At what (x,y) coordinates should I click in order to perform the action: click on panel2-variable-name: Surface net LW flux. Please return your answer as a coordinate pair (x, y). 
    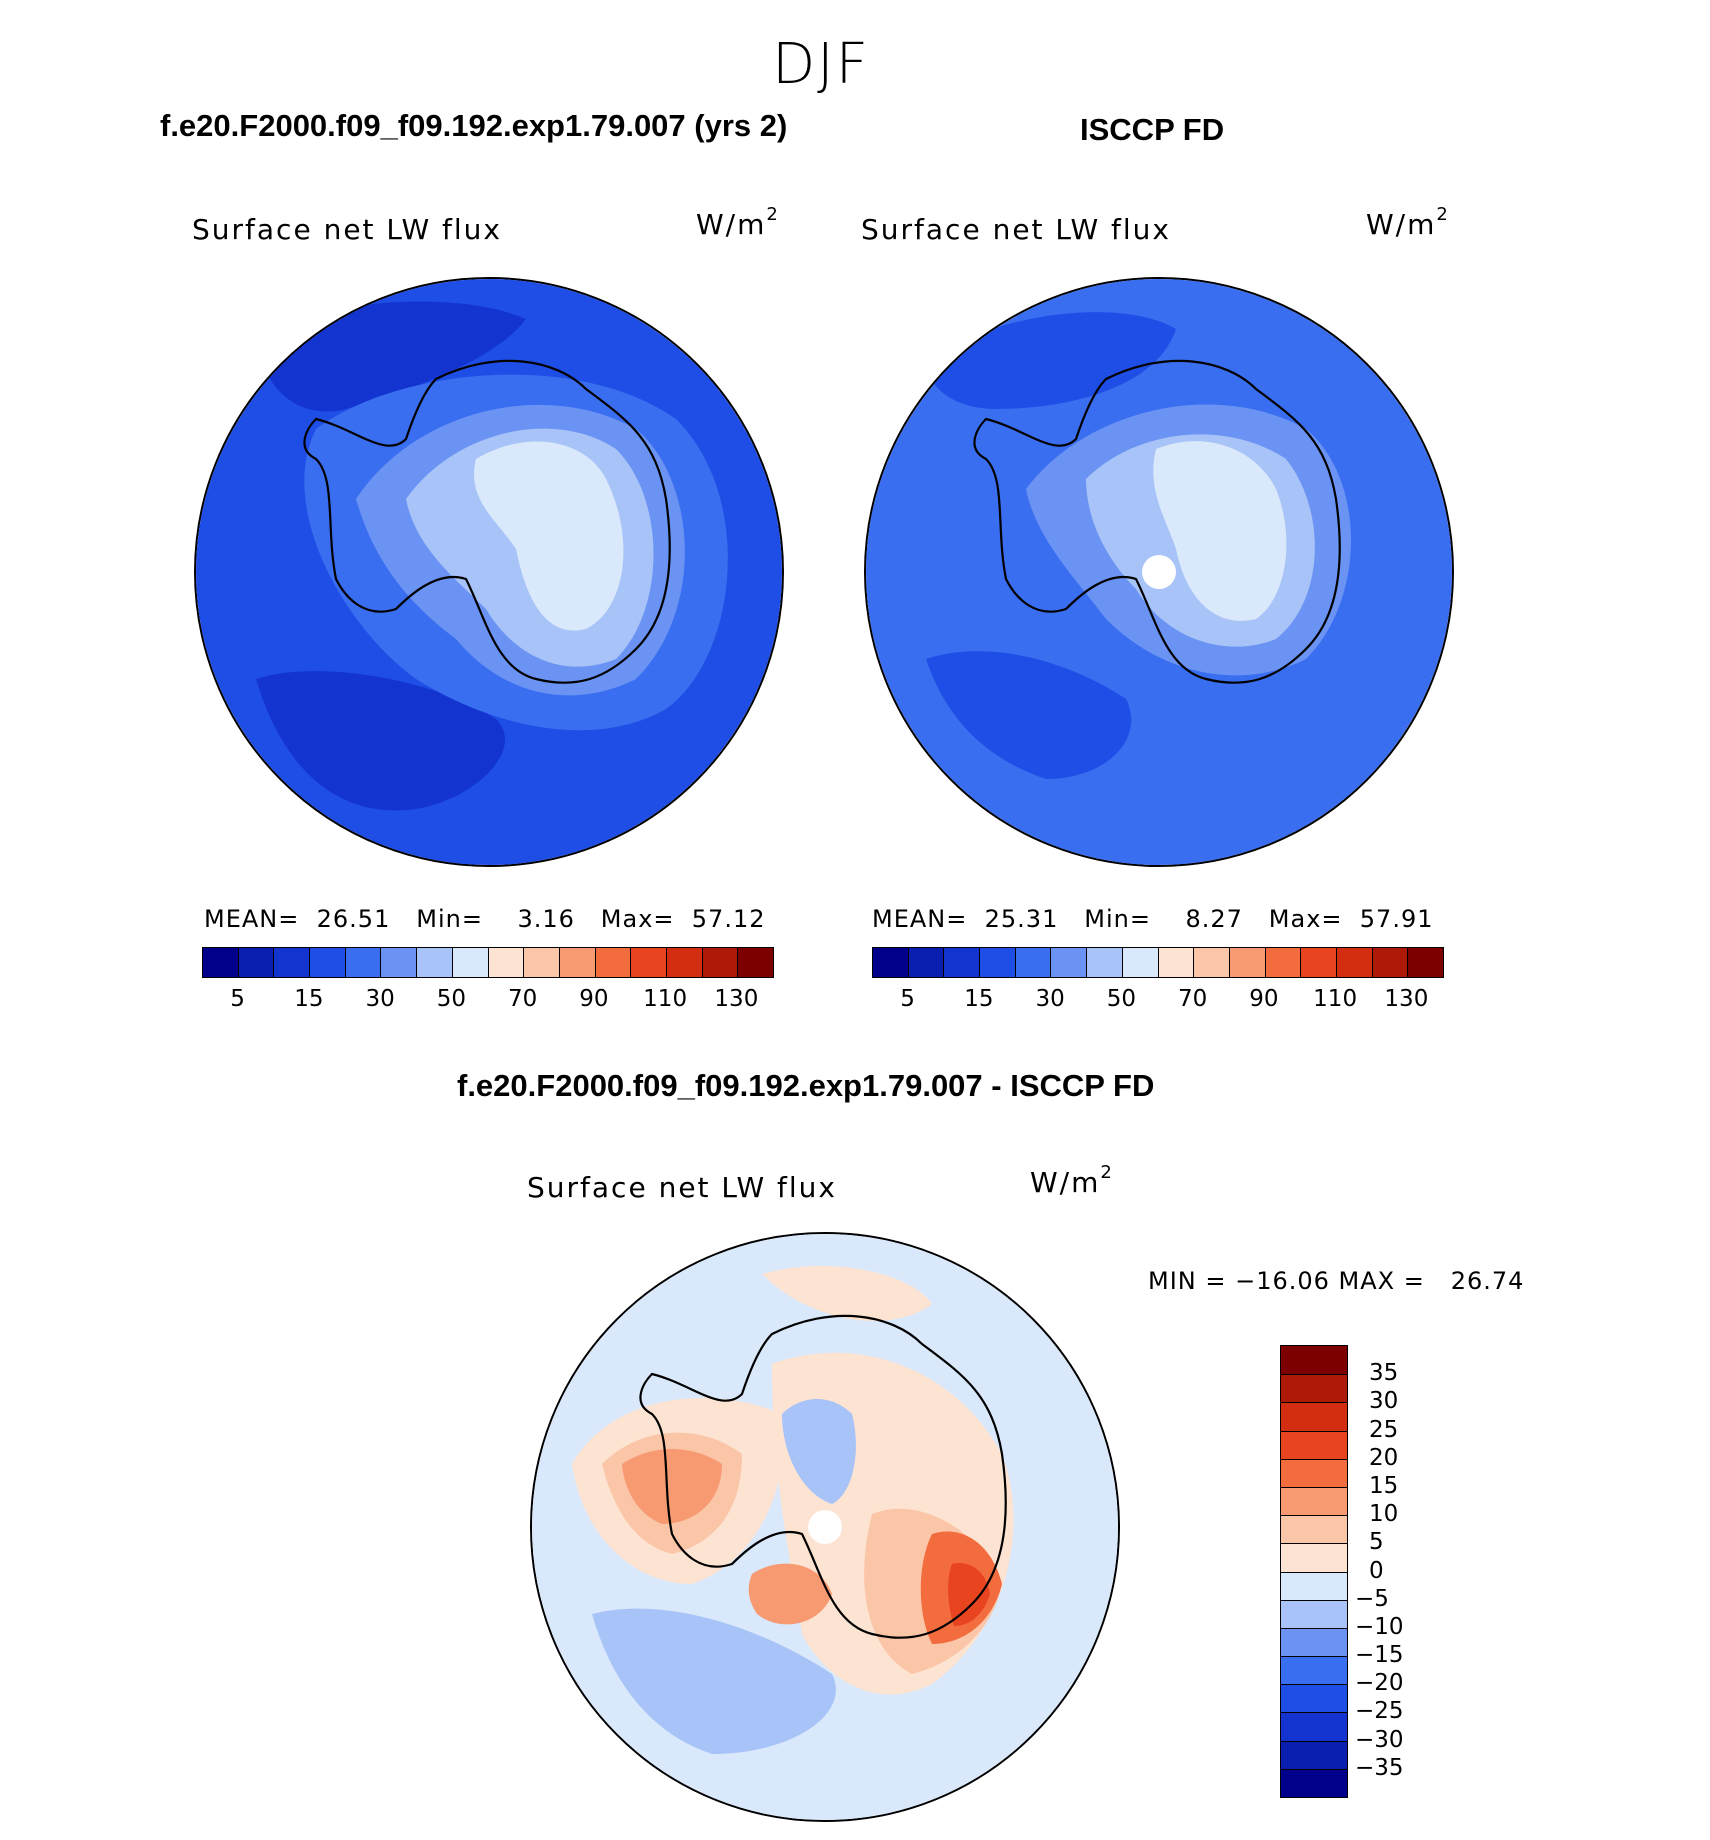
    Looking at the image, I should click on (1016, 229).